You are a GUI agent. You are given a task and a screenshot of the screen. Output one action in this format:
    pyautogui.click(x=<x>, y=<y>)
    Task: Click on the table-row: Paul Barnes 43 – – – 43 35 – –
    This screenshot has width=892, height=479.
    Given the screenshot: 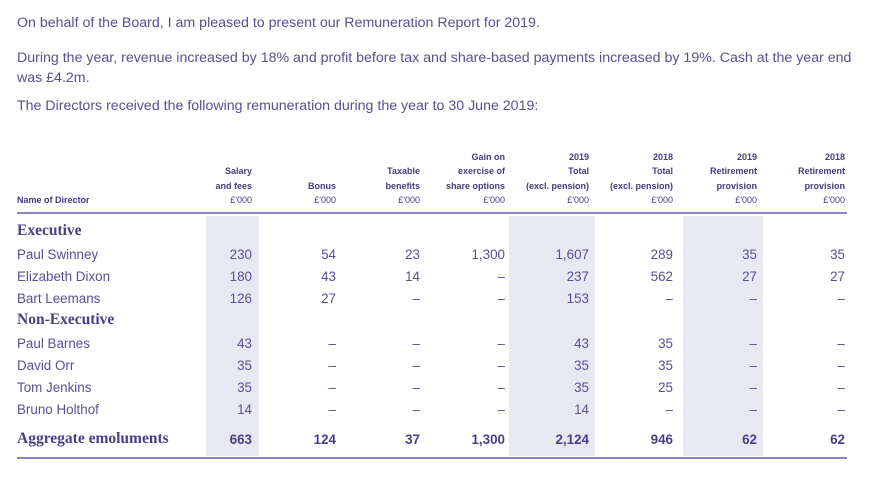 What is the action you would take?
    pyautogui.click(x=446, y=344)
    